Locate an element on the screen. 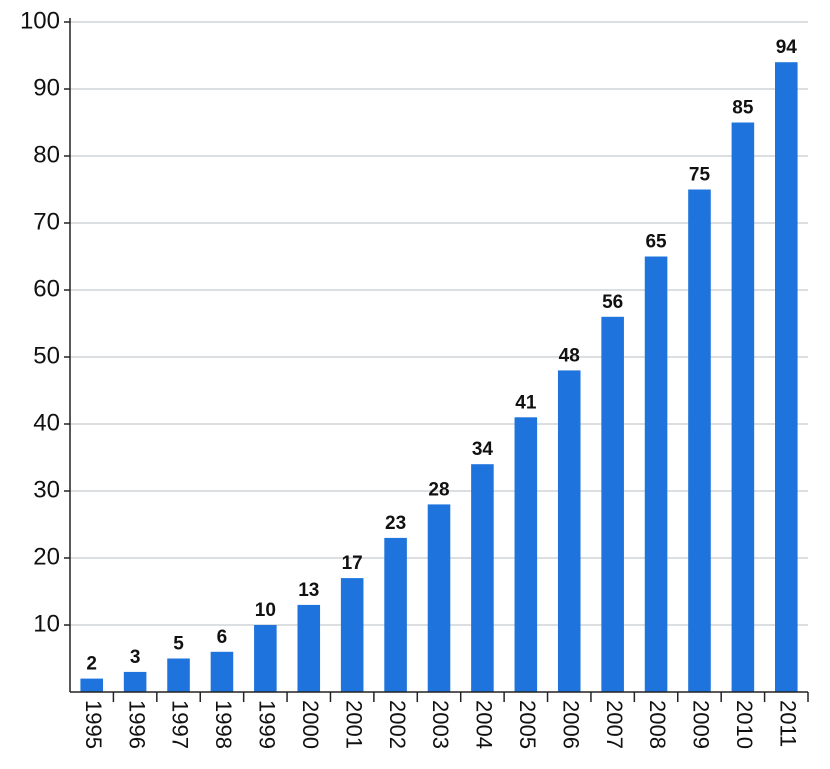  data-label: 65 is located at coordinates (656, 242).